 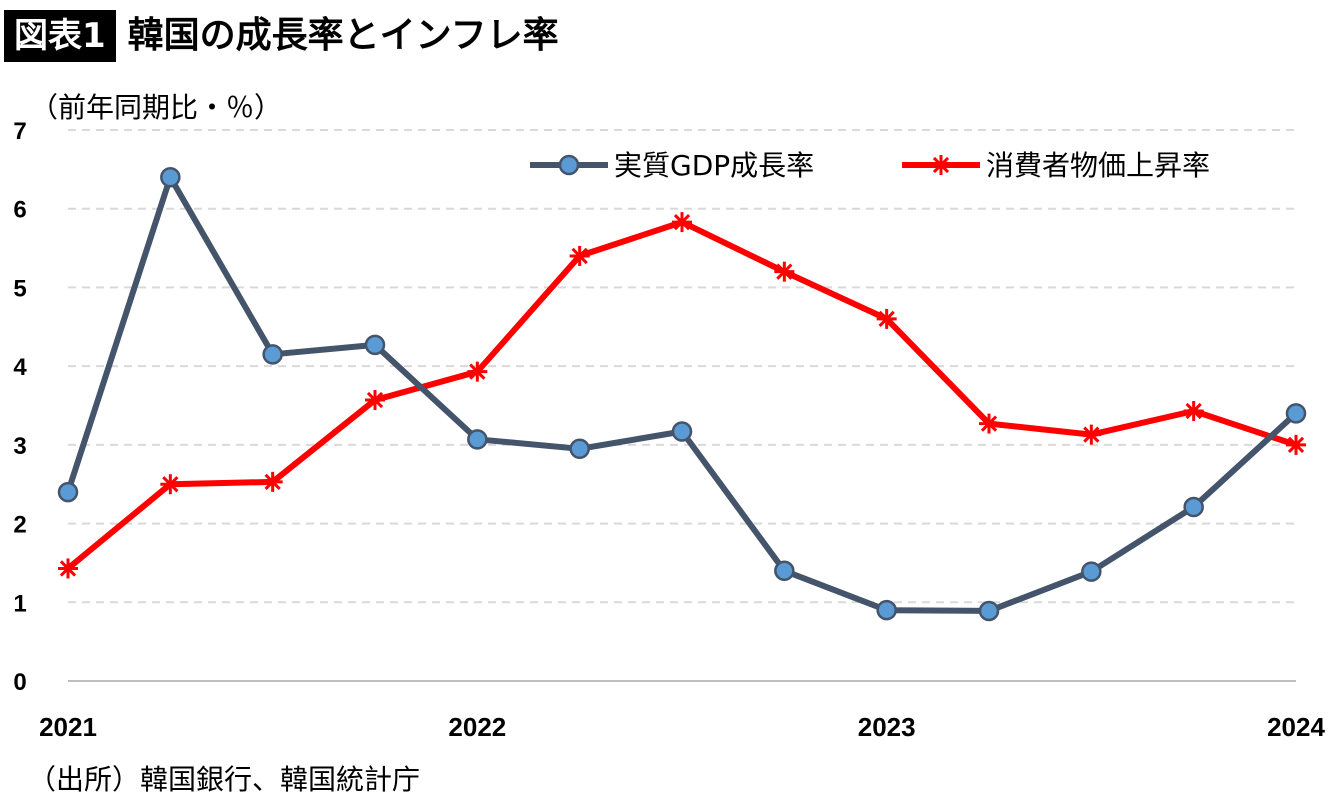 What do you see at coordinates (60, 36) in the screenshot?
I see `figure-badge: 図表1` at bounding box center [60, 36].